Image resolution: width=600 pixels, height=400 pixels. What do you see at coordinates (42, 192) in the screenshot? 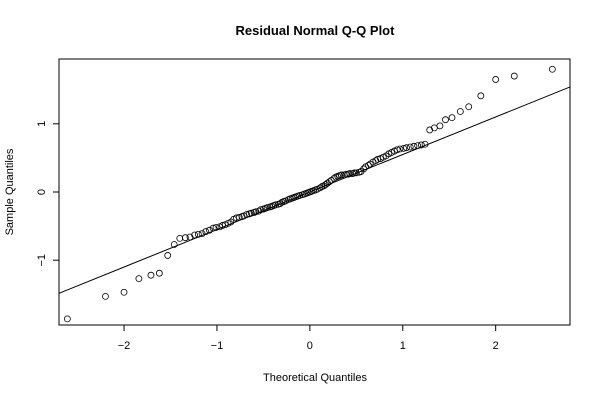
I see `y-tick-label: 0` at bounding box center [42, 192].